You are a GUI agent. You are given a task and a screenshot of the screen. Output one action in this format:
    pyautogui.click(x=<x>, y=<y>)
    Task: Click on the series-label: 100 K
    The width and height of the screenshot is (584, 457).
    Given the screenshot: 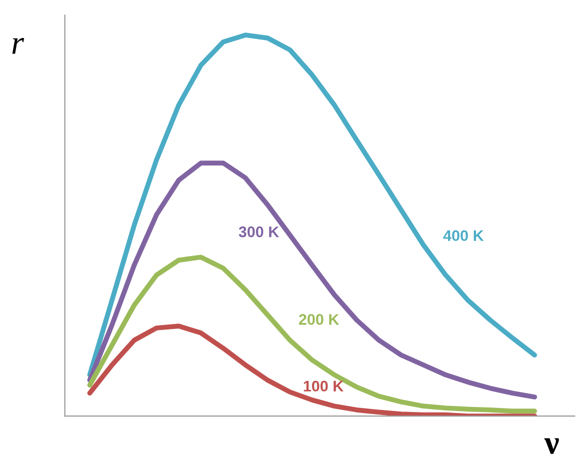 What is the action you would take?
    pyautogui.click(x=324, y=386)
    